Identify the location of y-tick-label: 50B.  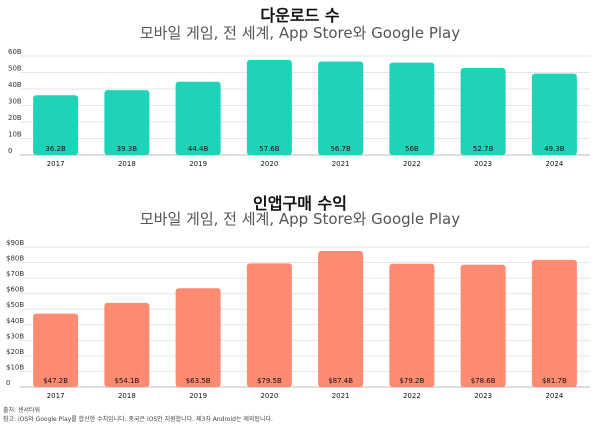
(15, 69).